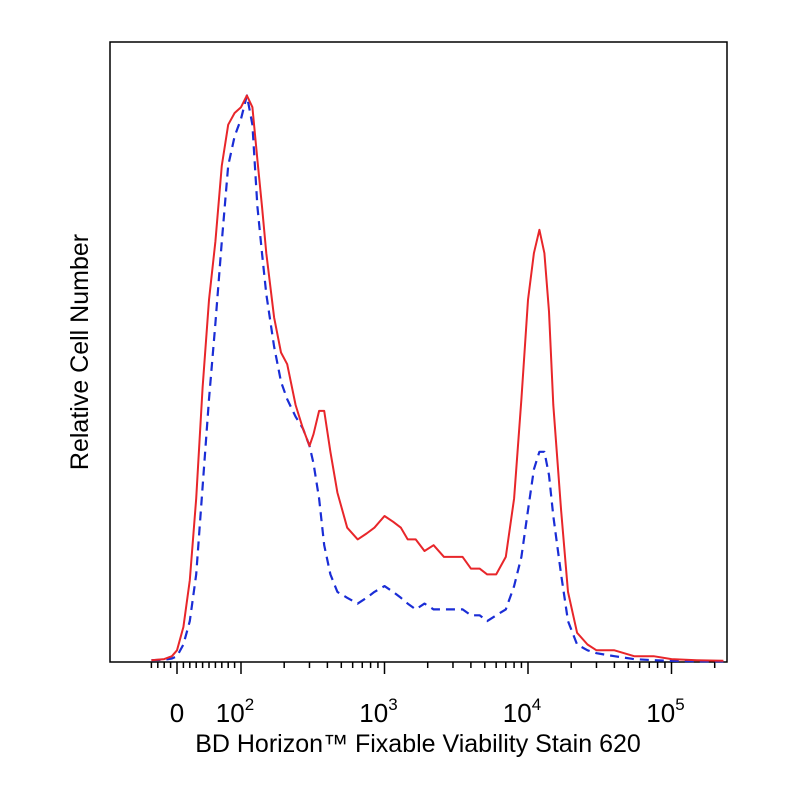  I want to click on x-tick-label: 10⁵, so click(665, 711).